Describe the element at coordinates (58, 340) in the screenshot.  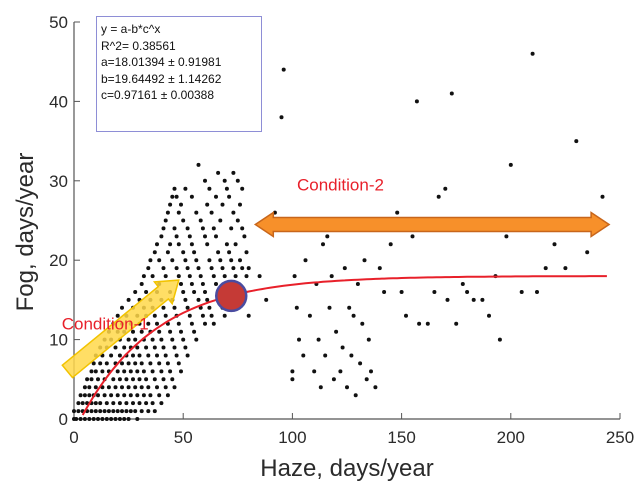
I see `y-tick-label: 10` at that location.